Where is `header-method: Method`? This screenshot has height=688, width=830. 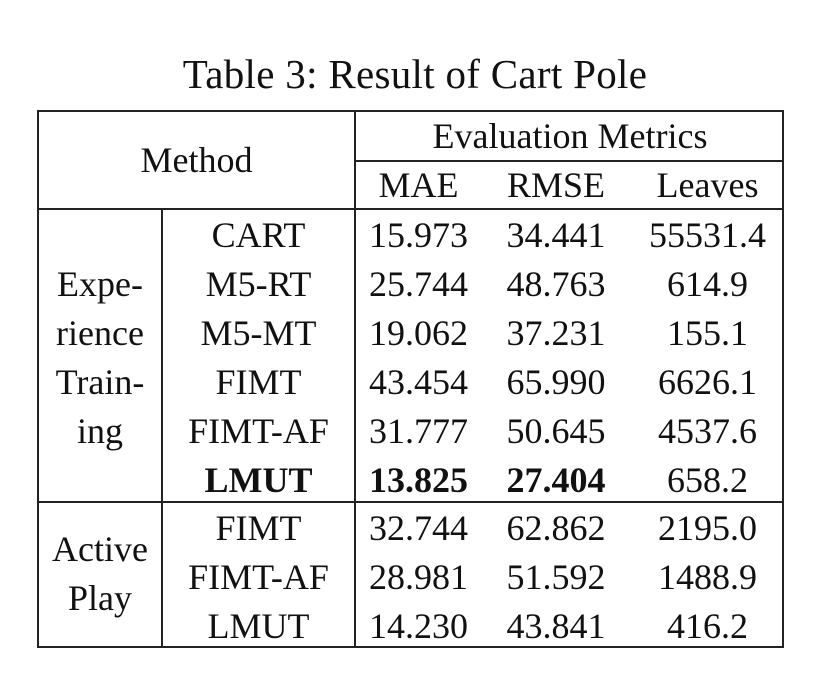
header-method: Method is located at coordinates (196, 160).